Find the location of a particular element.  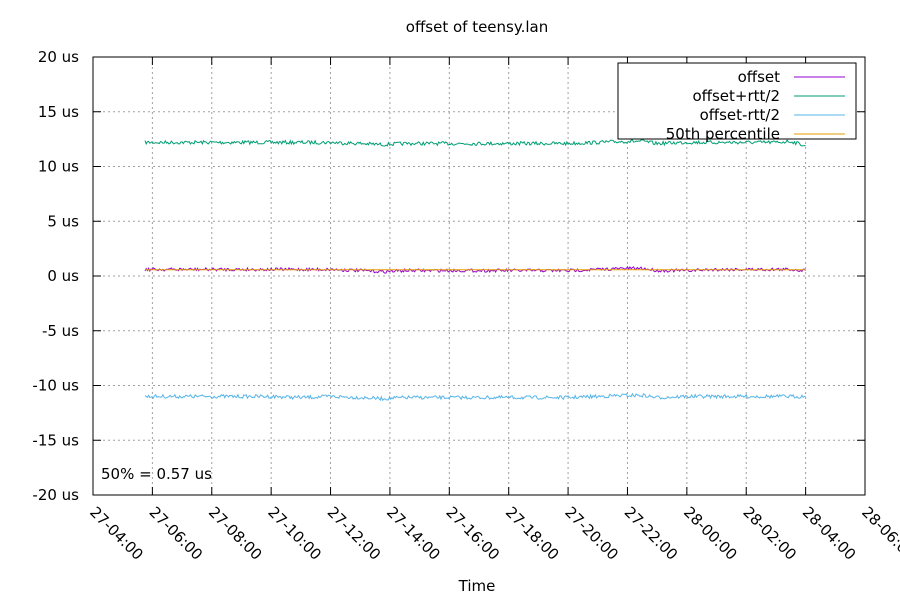

x-tick-label: 27-06:00 is located at coordinates (176, 533).